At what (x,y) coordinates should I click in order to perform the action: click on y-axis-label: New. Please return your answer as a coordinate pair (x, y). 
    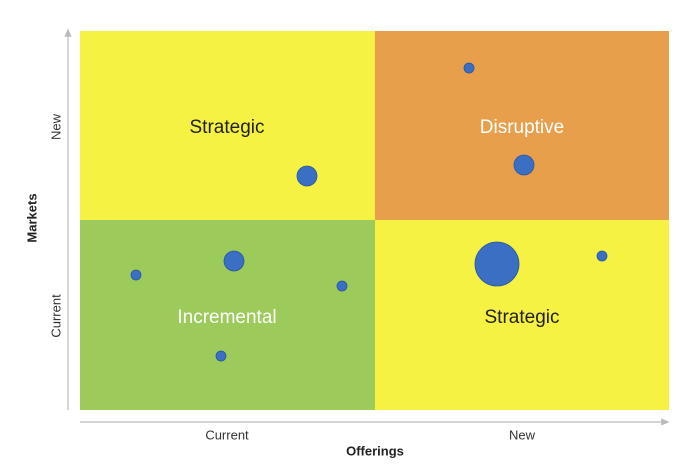
    Looking at the image, I should click on (55, 126).